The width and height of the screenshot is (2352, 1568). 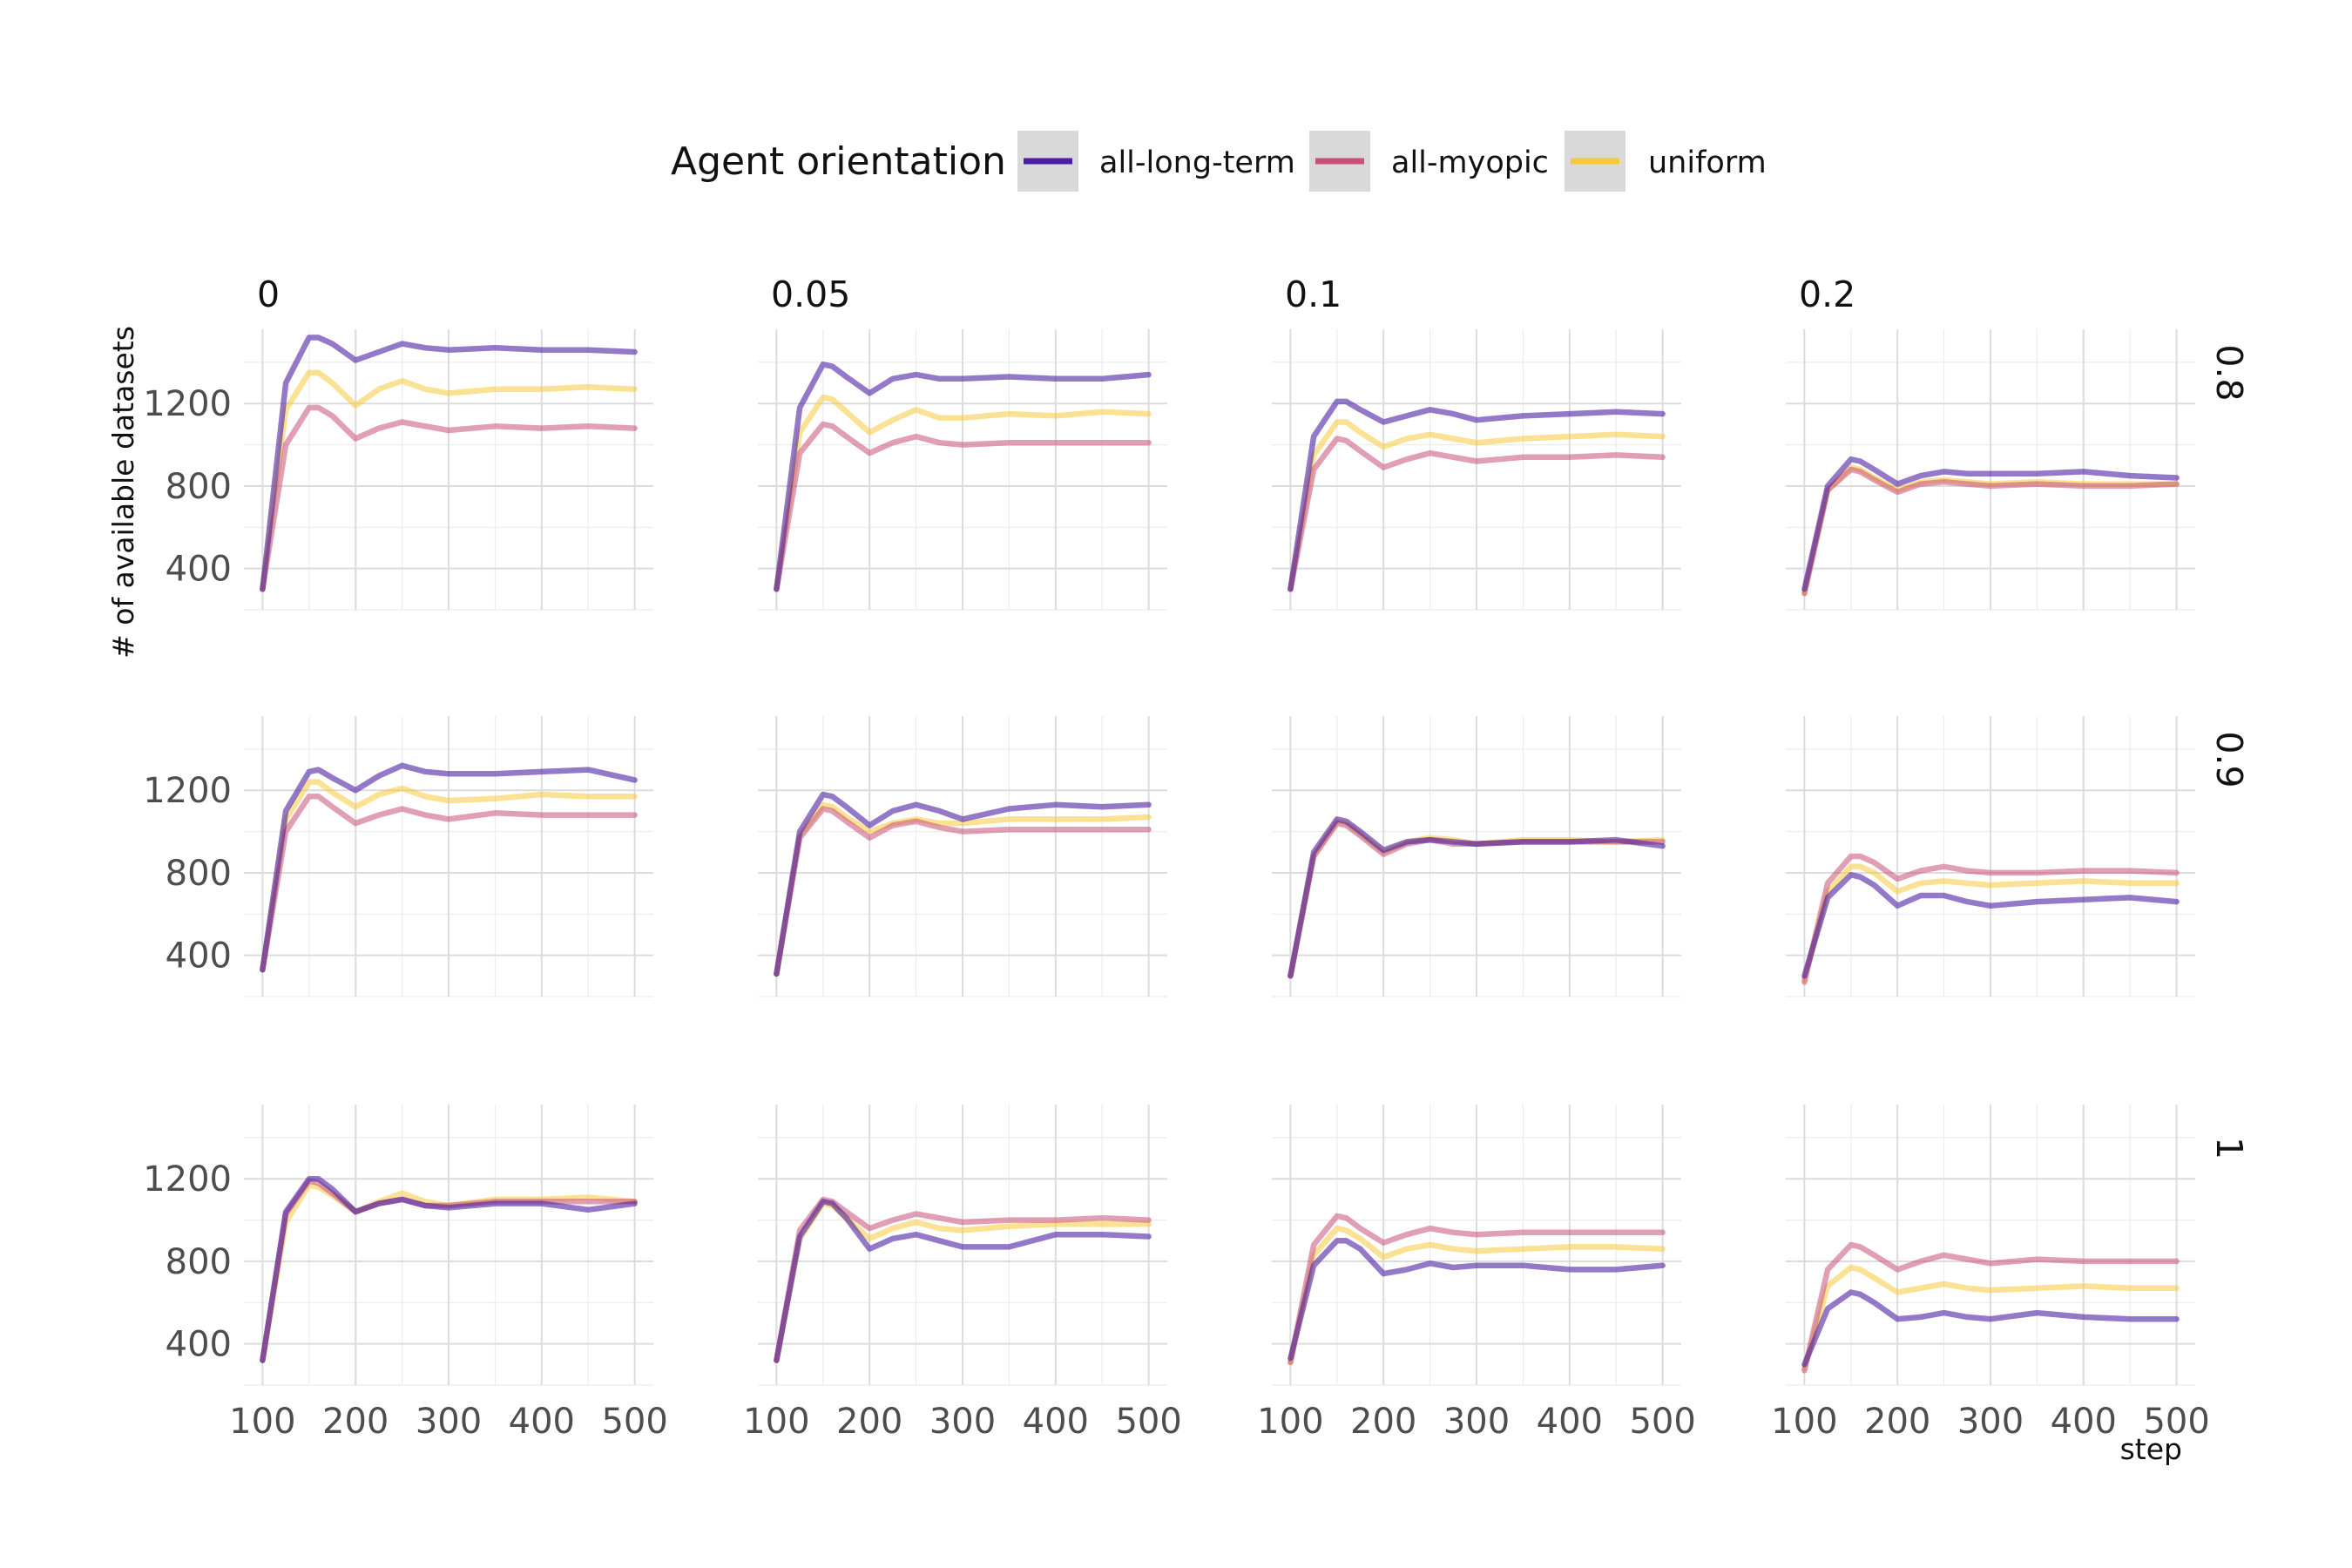 I want to click on legend-item-uniform: uniform, so click(x=1666, y=161).